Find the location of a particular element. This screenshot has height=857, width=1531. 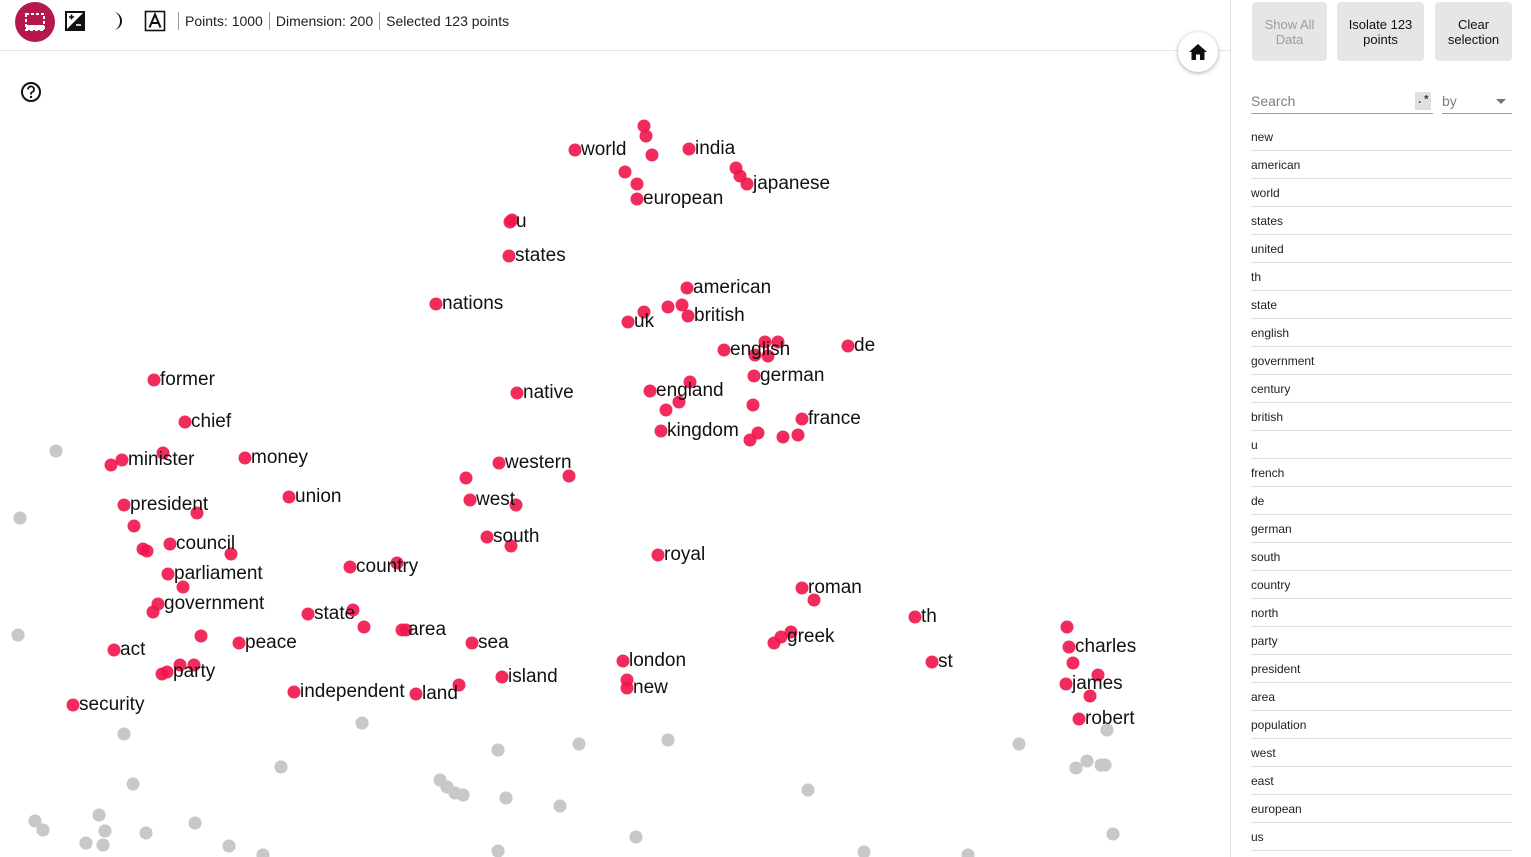

list-item: european is located at coordinates (1381, 809).